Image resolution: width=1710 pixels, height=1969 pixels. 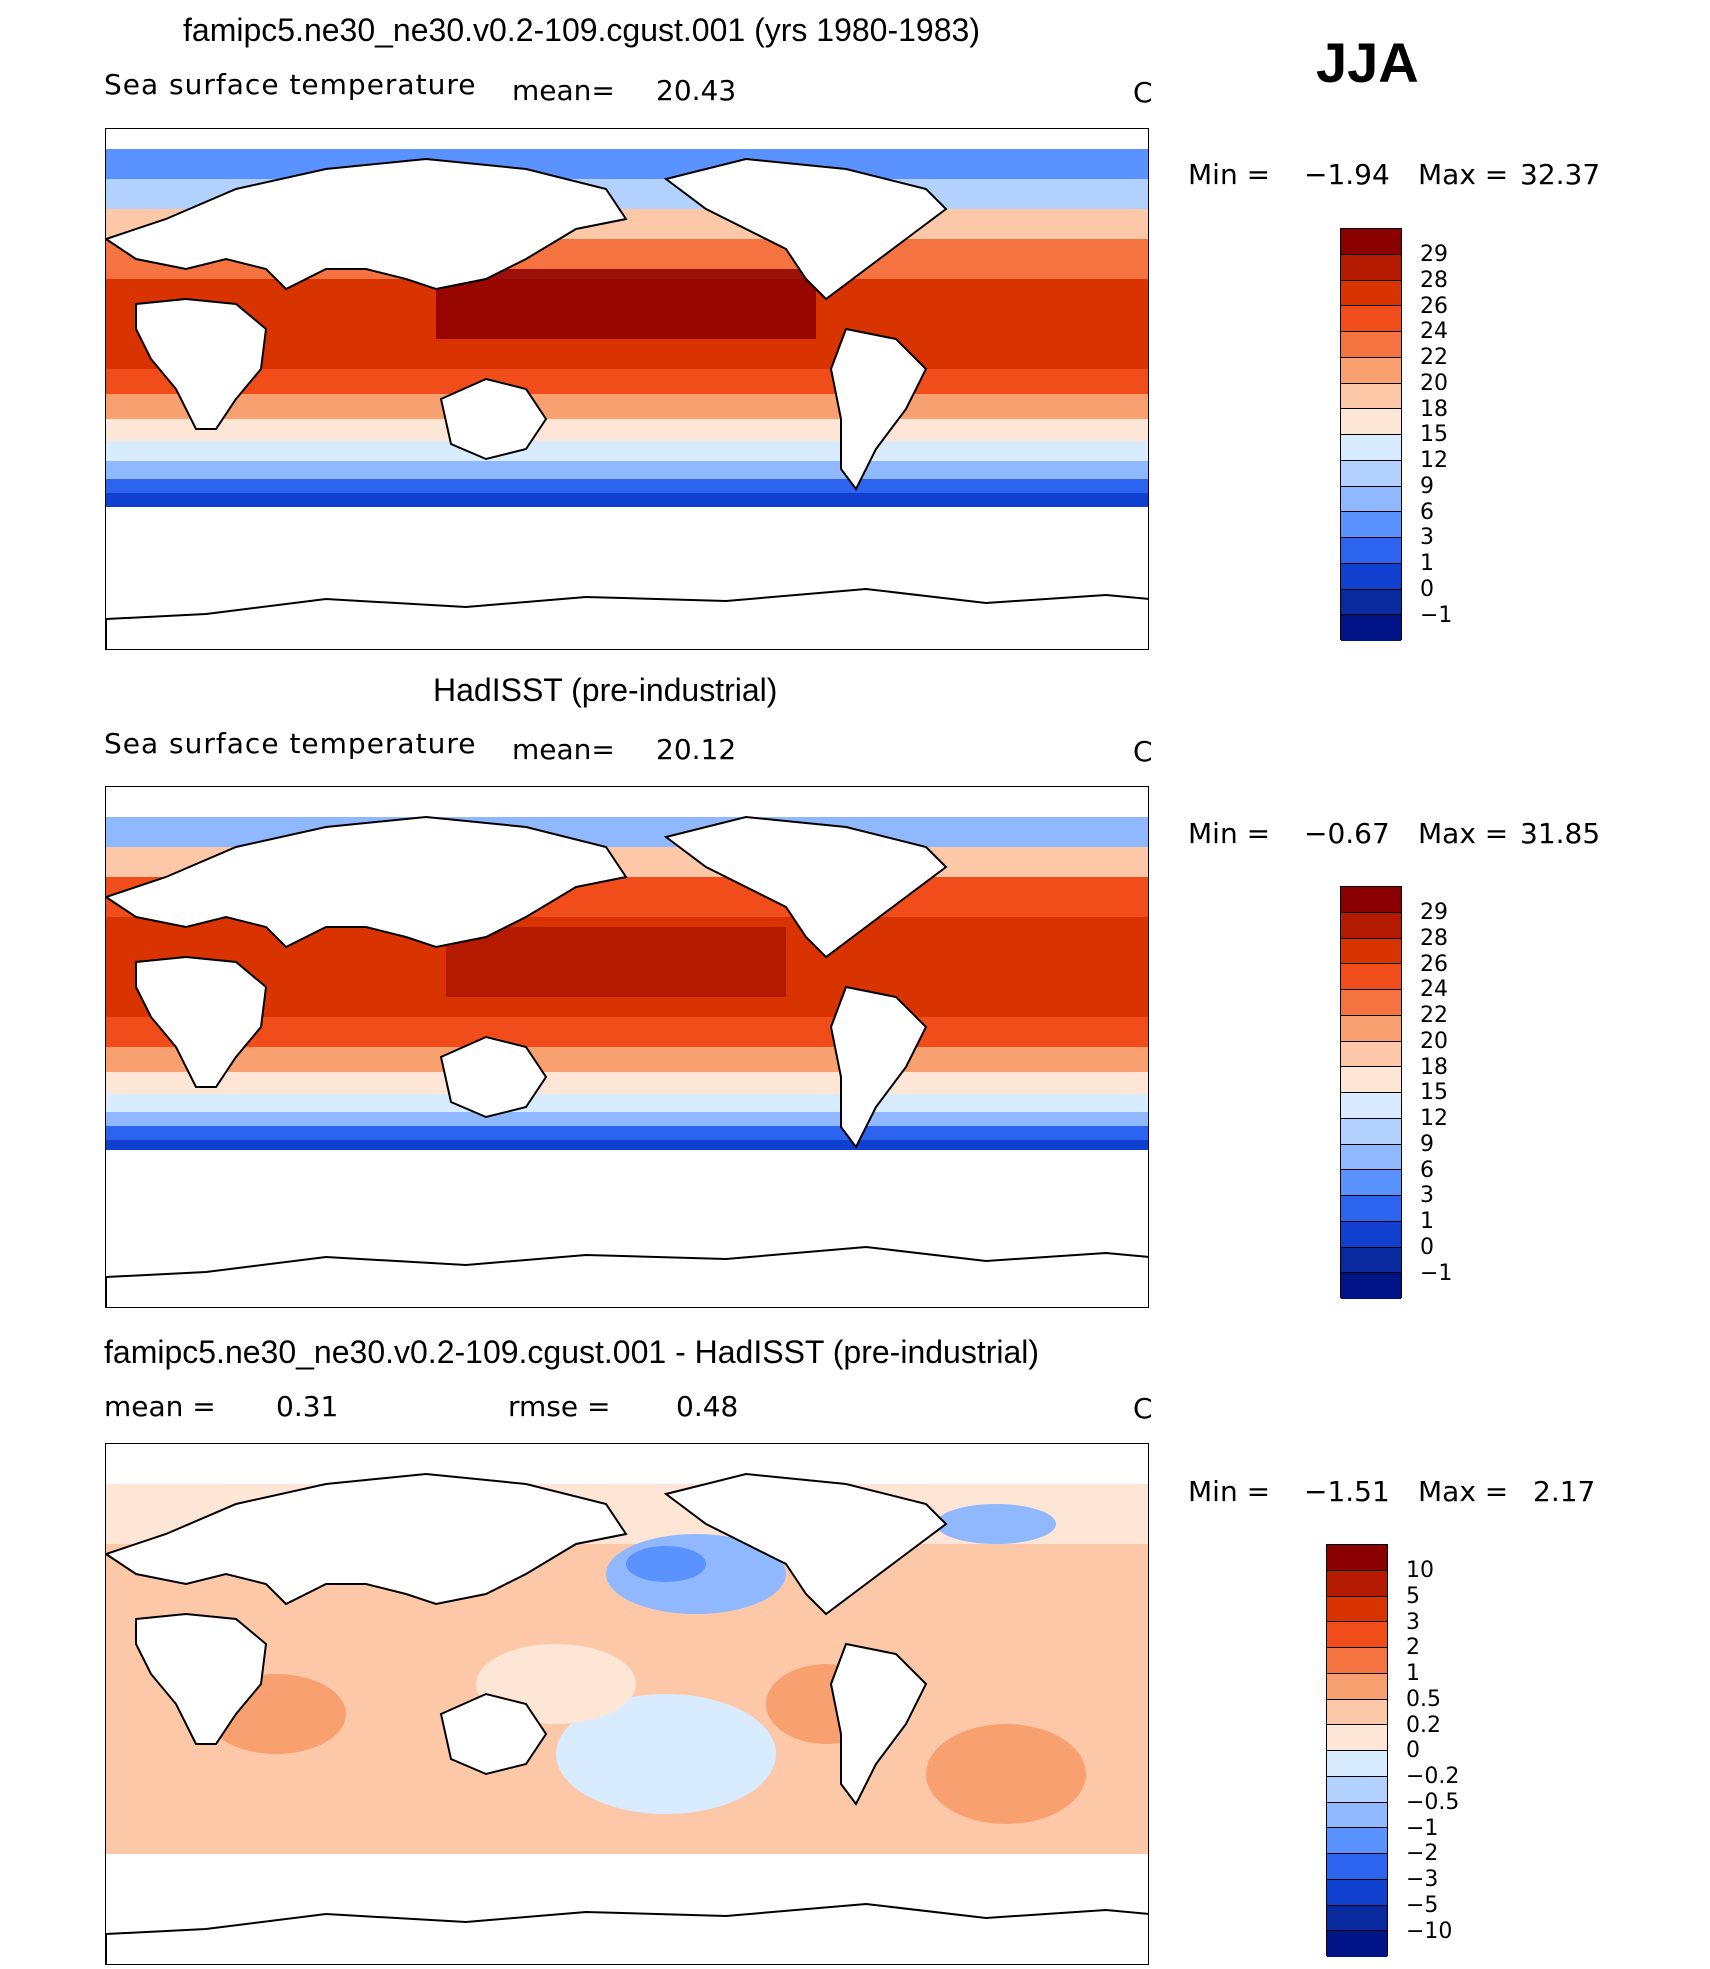 What do you see at coordinates (1434, 435) in the screenshot?
I see `colorbar-tick-label: 15` at bounding box center [1434, 435].